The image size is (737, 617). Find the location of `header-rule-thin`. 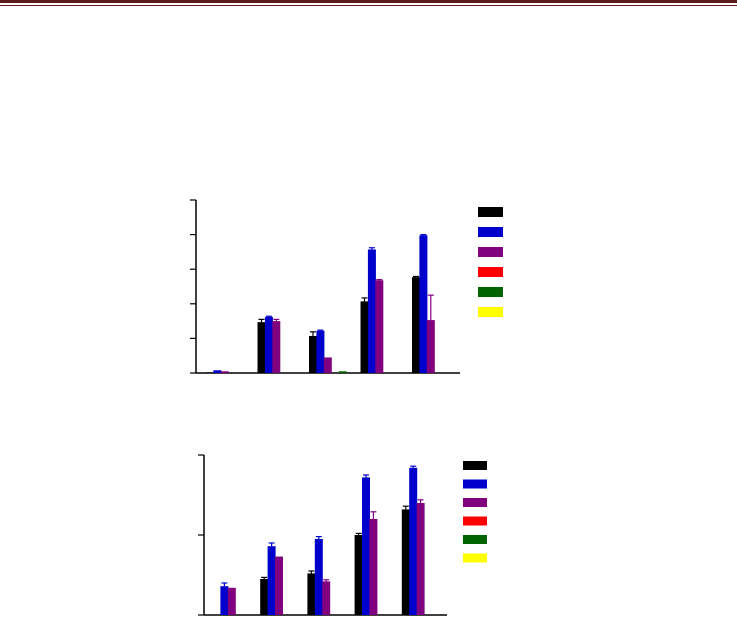

header-rule-thin is located at coordinates (368, 5).